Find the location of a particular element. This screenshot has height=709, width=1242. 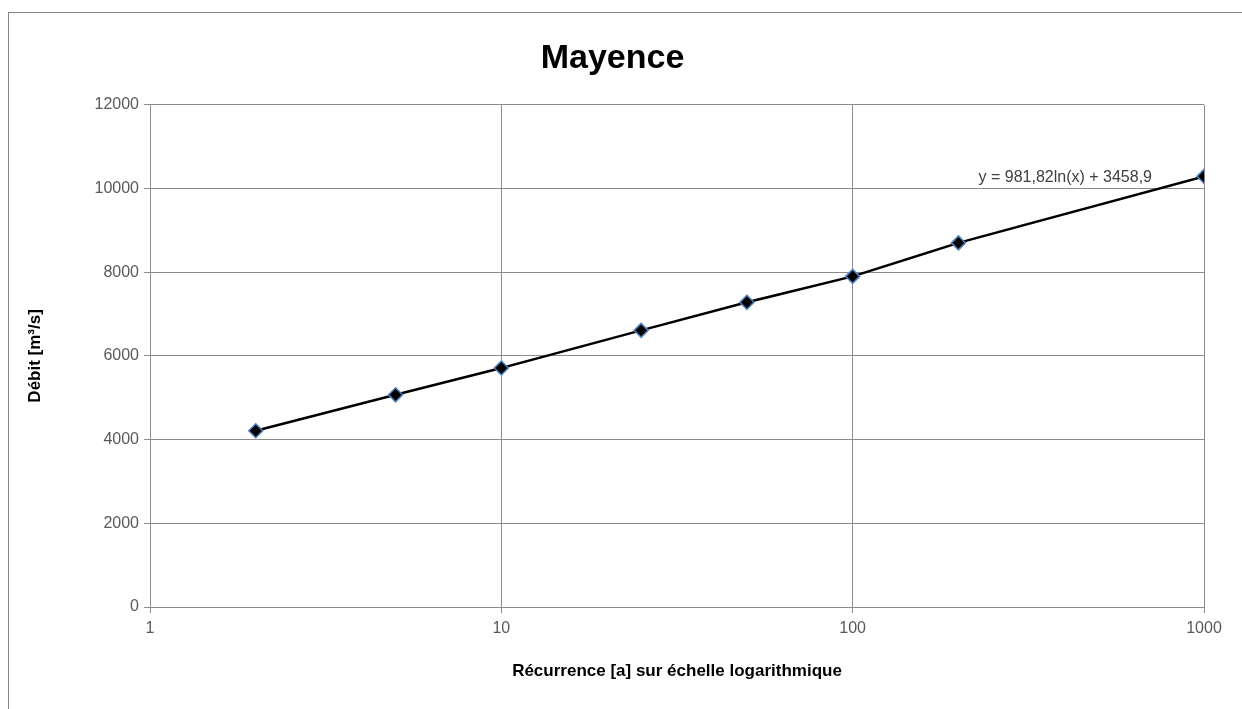

x-axis-title: Récurrence [a] sur échelle logarithmique is located at coordinates (677, 671).